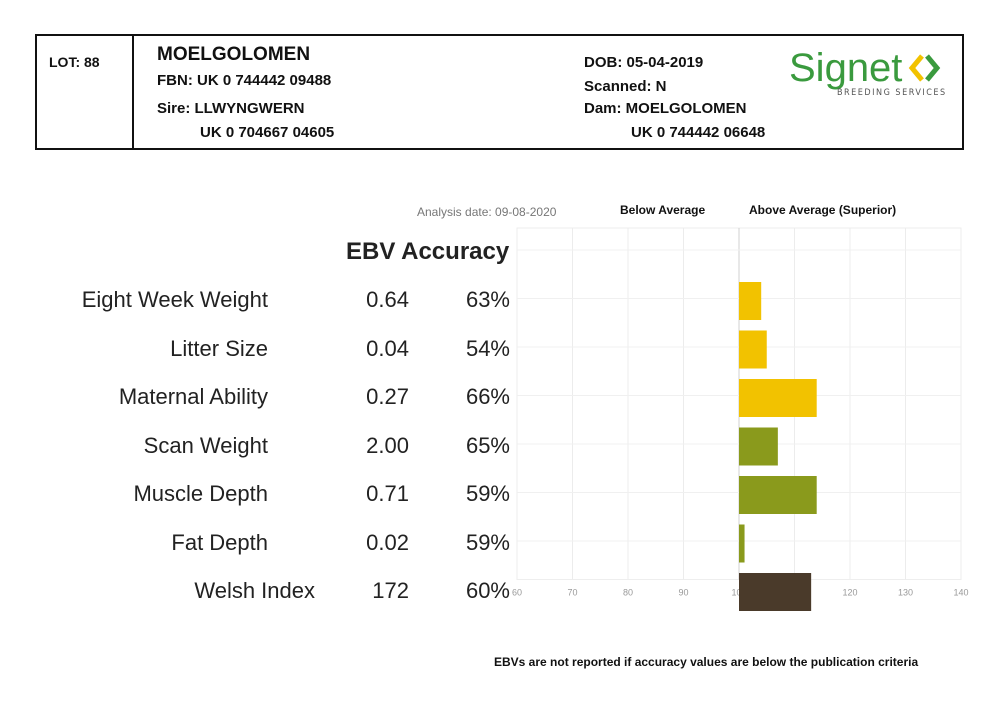 Image resolution: width=1000 pixels, height=707 pixels. Describe the element at coordinates (663, 210) in the screenshot. I see `legend-below-average: Below Average` at that location.